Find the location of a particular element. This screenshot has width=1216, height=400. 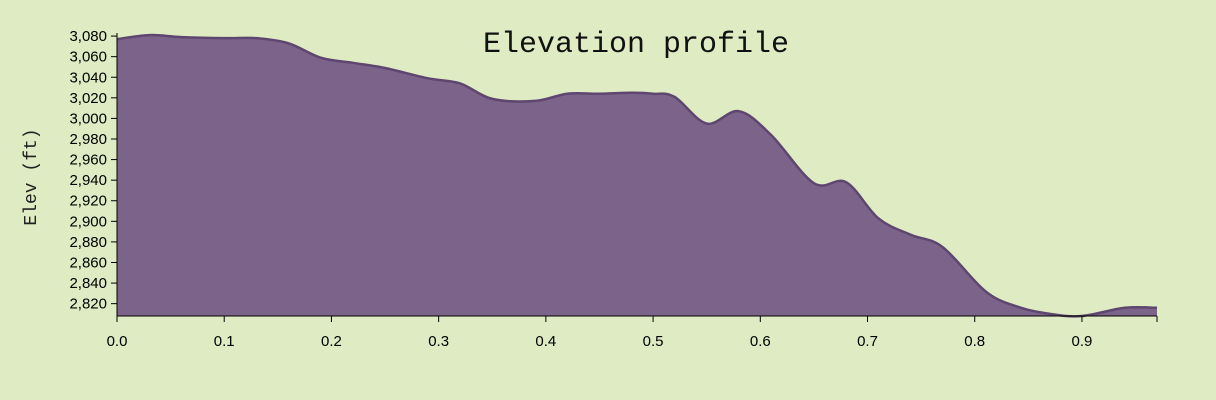

x-tick-label: 0.9 is located at coordinates (1082, 341).